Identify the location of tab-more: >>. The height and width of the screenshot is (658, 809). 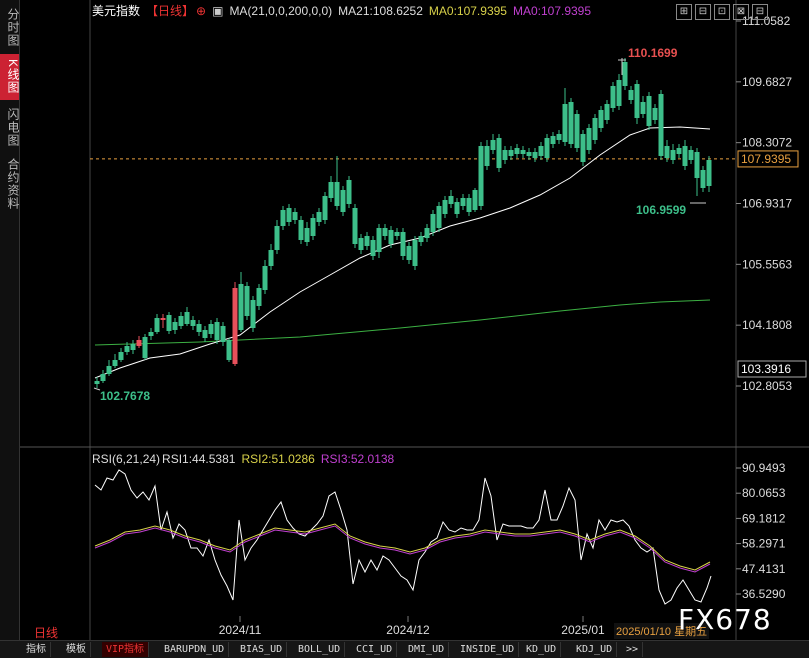
(633, 649).